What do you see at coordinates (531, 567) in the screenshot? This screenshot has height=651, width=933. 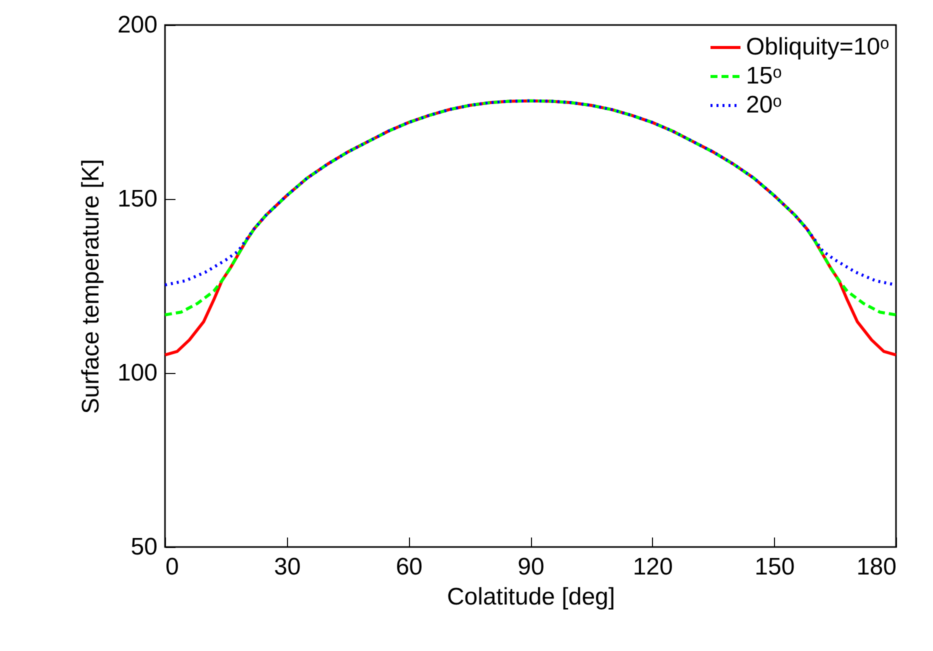 I see `x-tick-label: 90` at bounding box center [531, 567].